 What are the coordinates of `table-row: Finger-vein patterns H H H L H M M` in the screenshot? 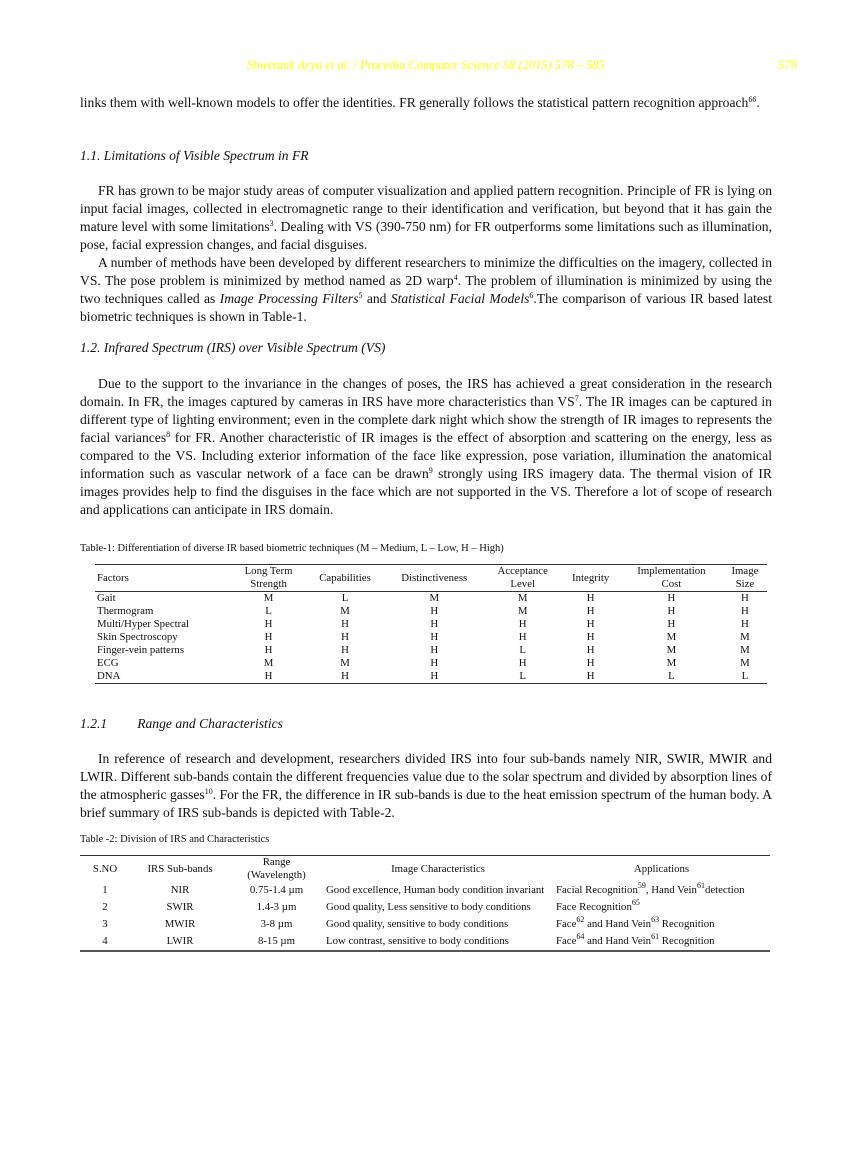 It's located at (431, 650).